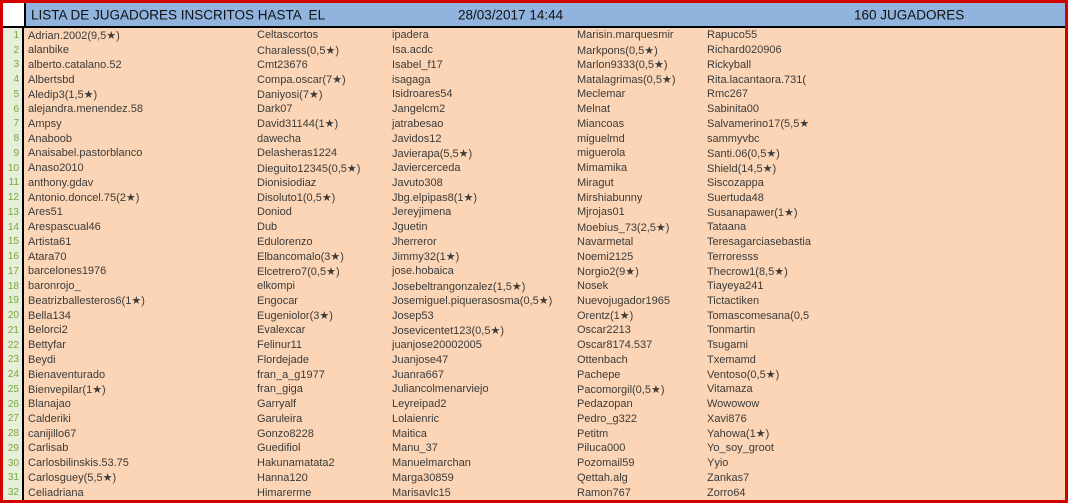 The image size is (1068, 503). Describe the element at coordinates (758, 124) in the screenshot. I see `player-cell: Salvamerino17(5,5★` at that location.